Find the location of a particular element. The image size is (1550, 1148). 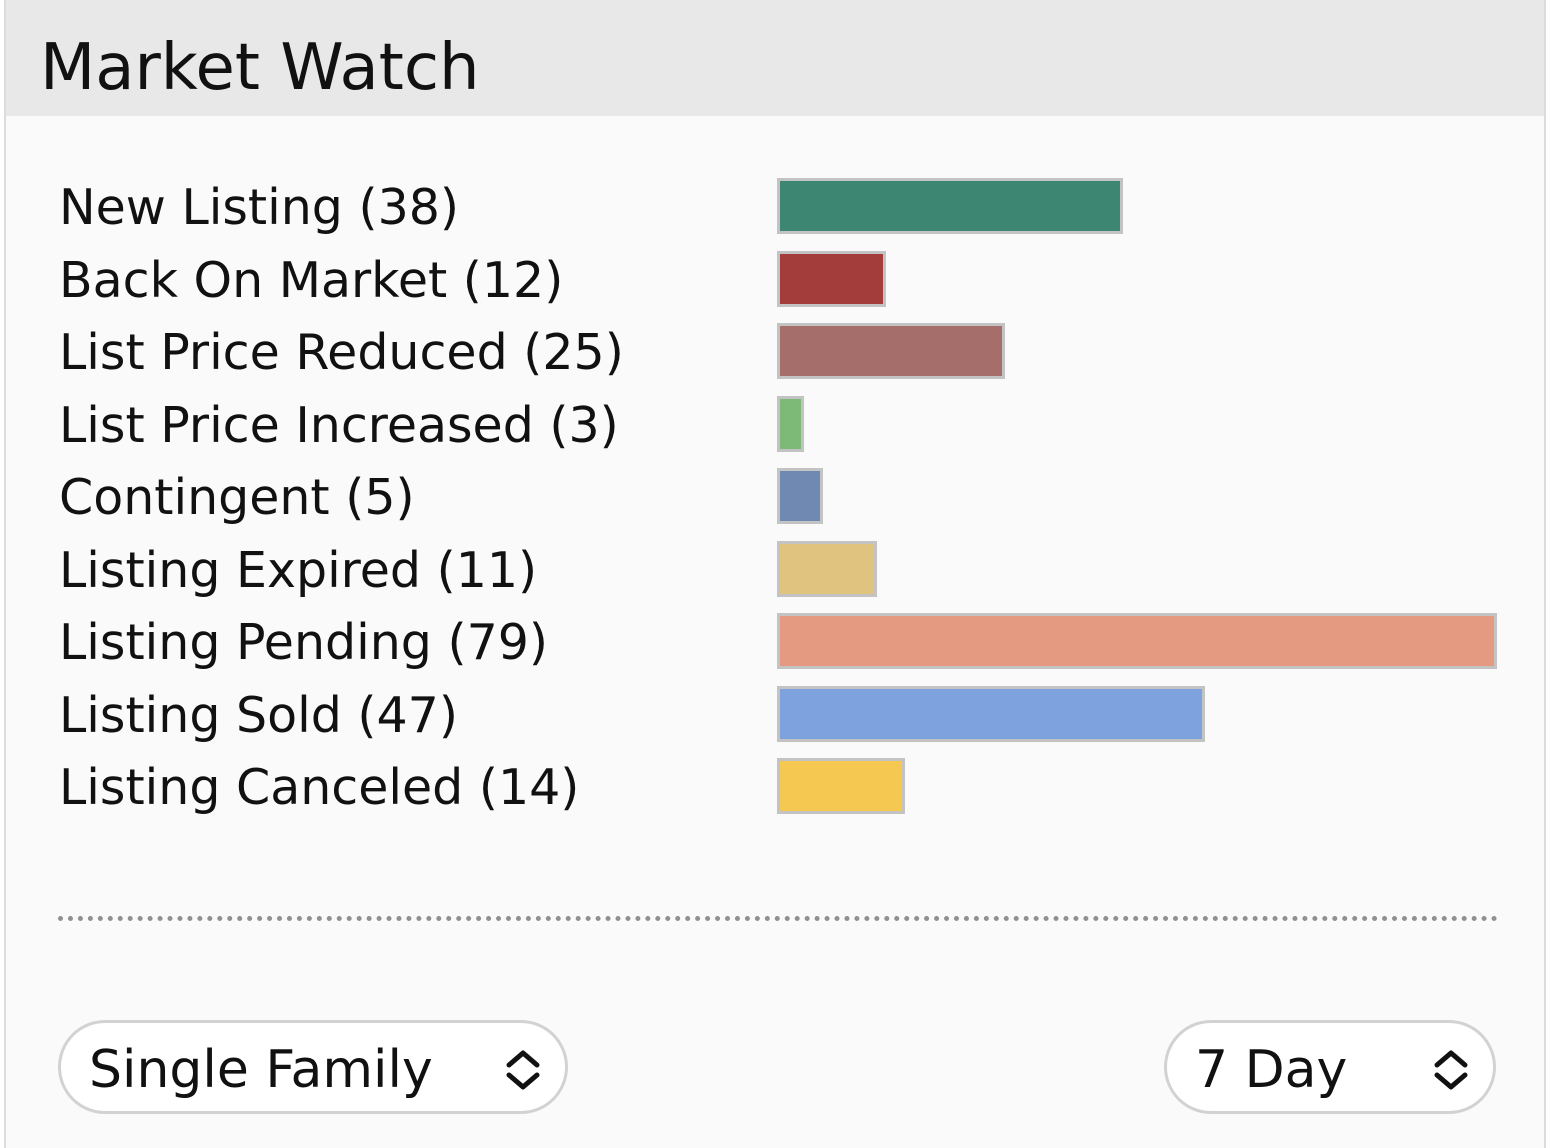

market-row-back-on-market: Back On Market (12) is located at coordinates (775, 281).